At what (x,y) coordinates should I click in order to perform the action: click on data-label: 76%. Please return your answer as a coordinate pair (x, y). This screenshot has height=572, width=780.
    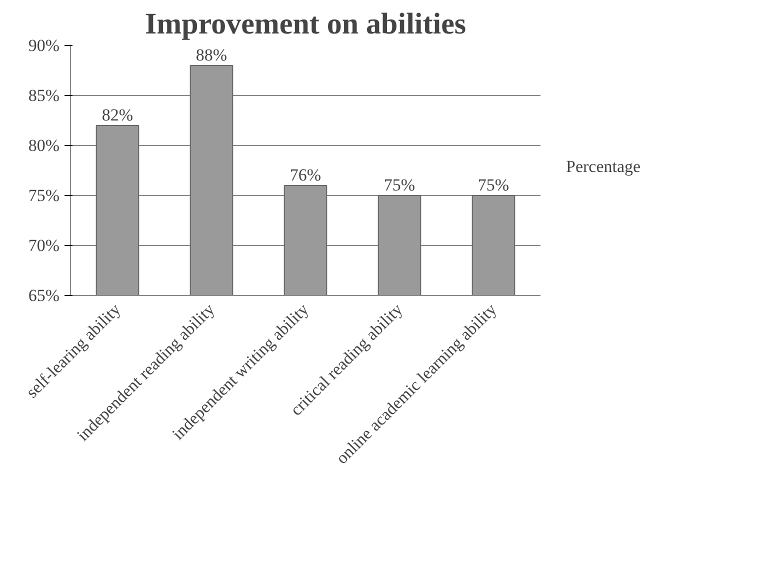
    Looking at the image, I should click on (306, 175).